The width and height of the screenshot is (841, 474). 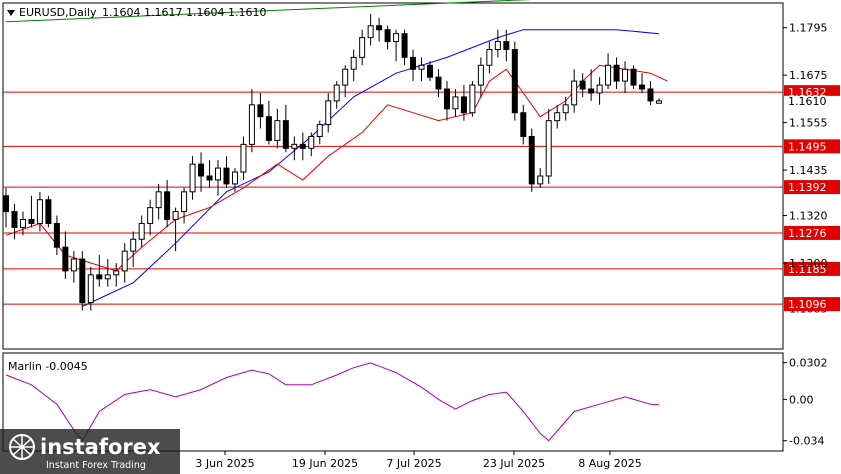 I want to click on indicator-tick-label-2: -0.034, so click(x=806, y=441).